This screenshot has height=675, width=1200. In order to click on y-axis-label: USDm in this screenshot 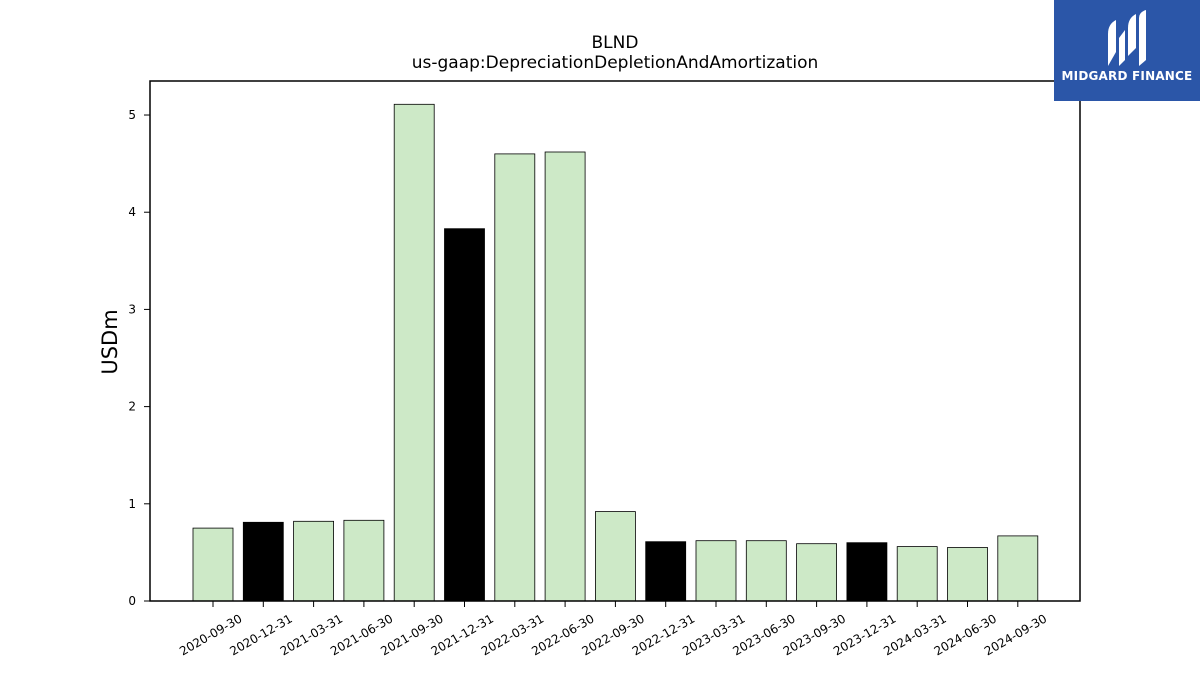, I will do `click(110, 341)`.